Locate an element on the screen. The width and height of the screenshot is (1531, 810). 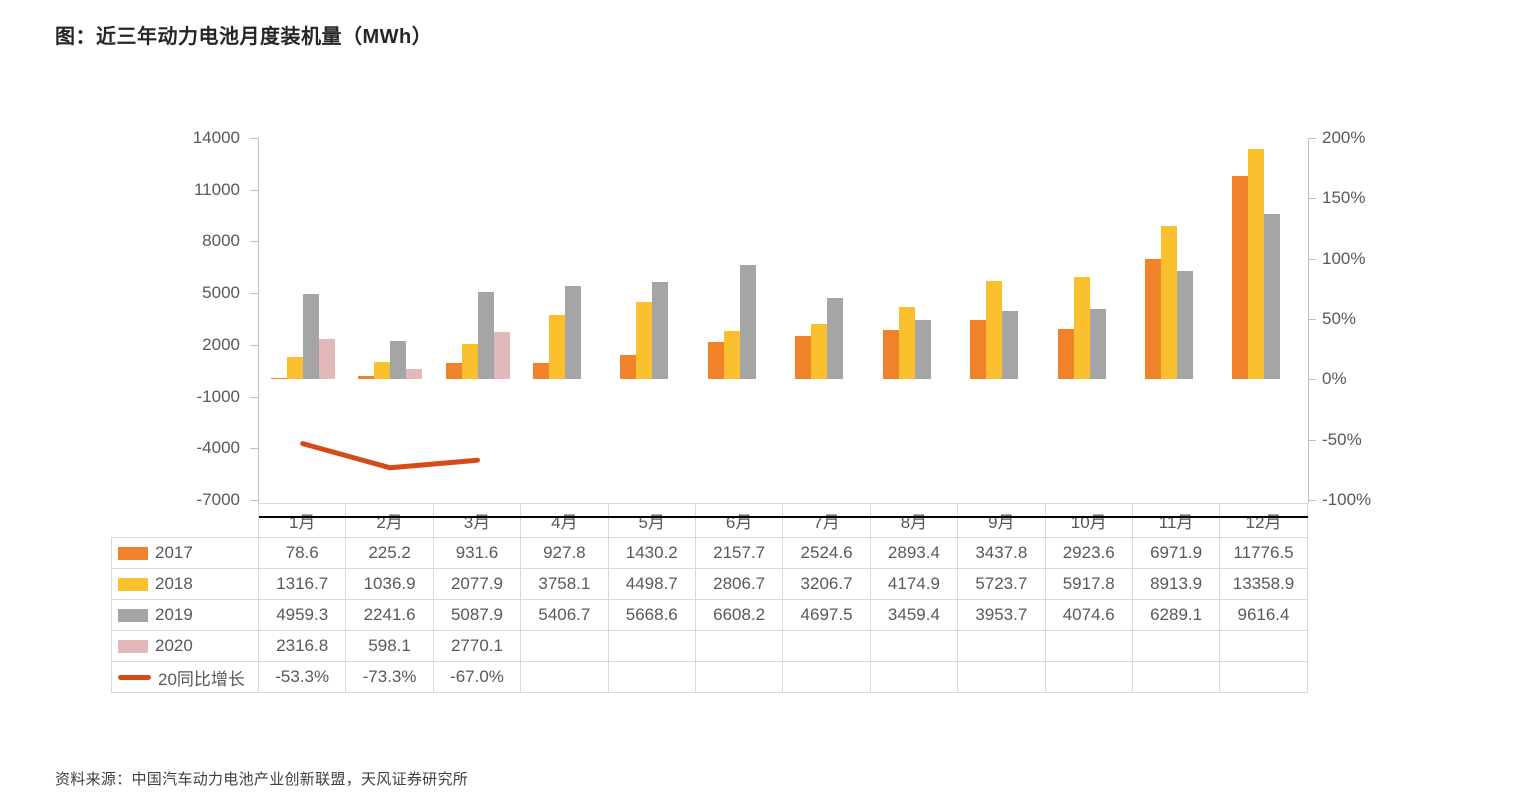
growth-line is located at coordinates (390, 456).